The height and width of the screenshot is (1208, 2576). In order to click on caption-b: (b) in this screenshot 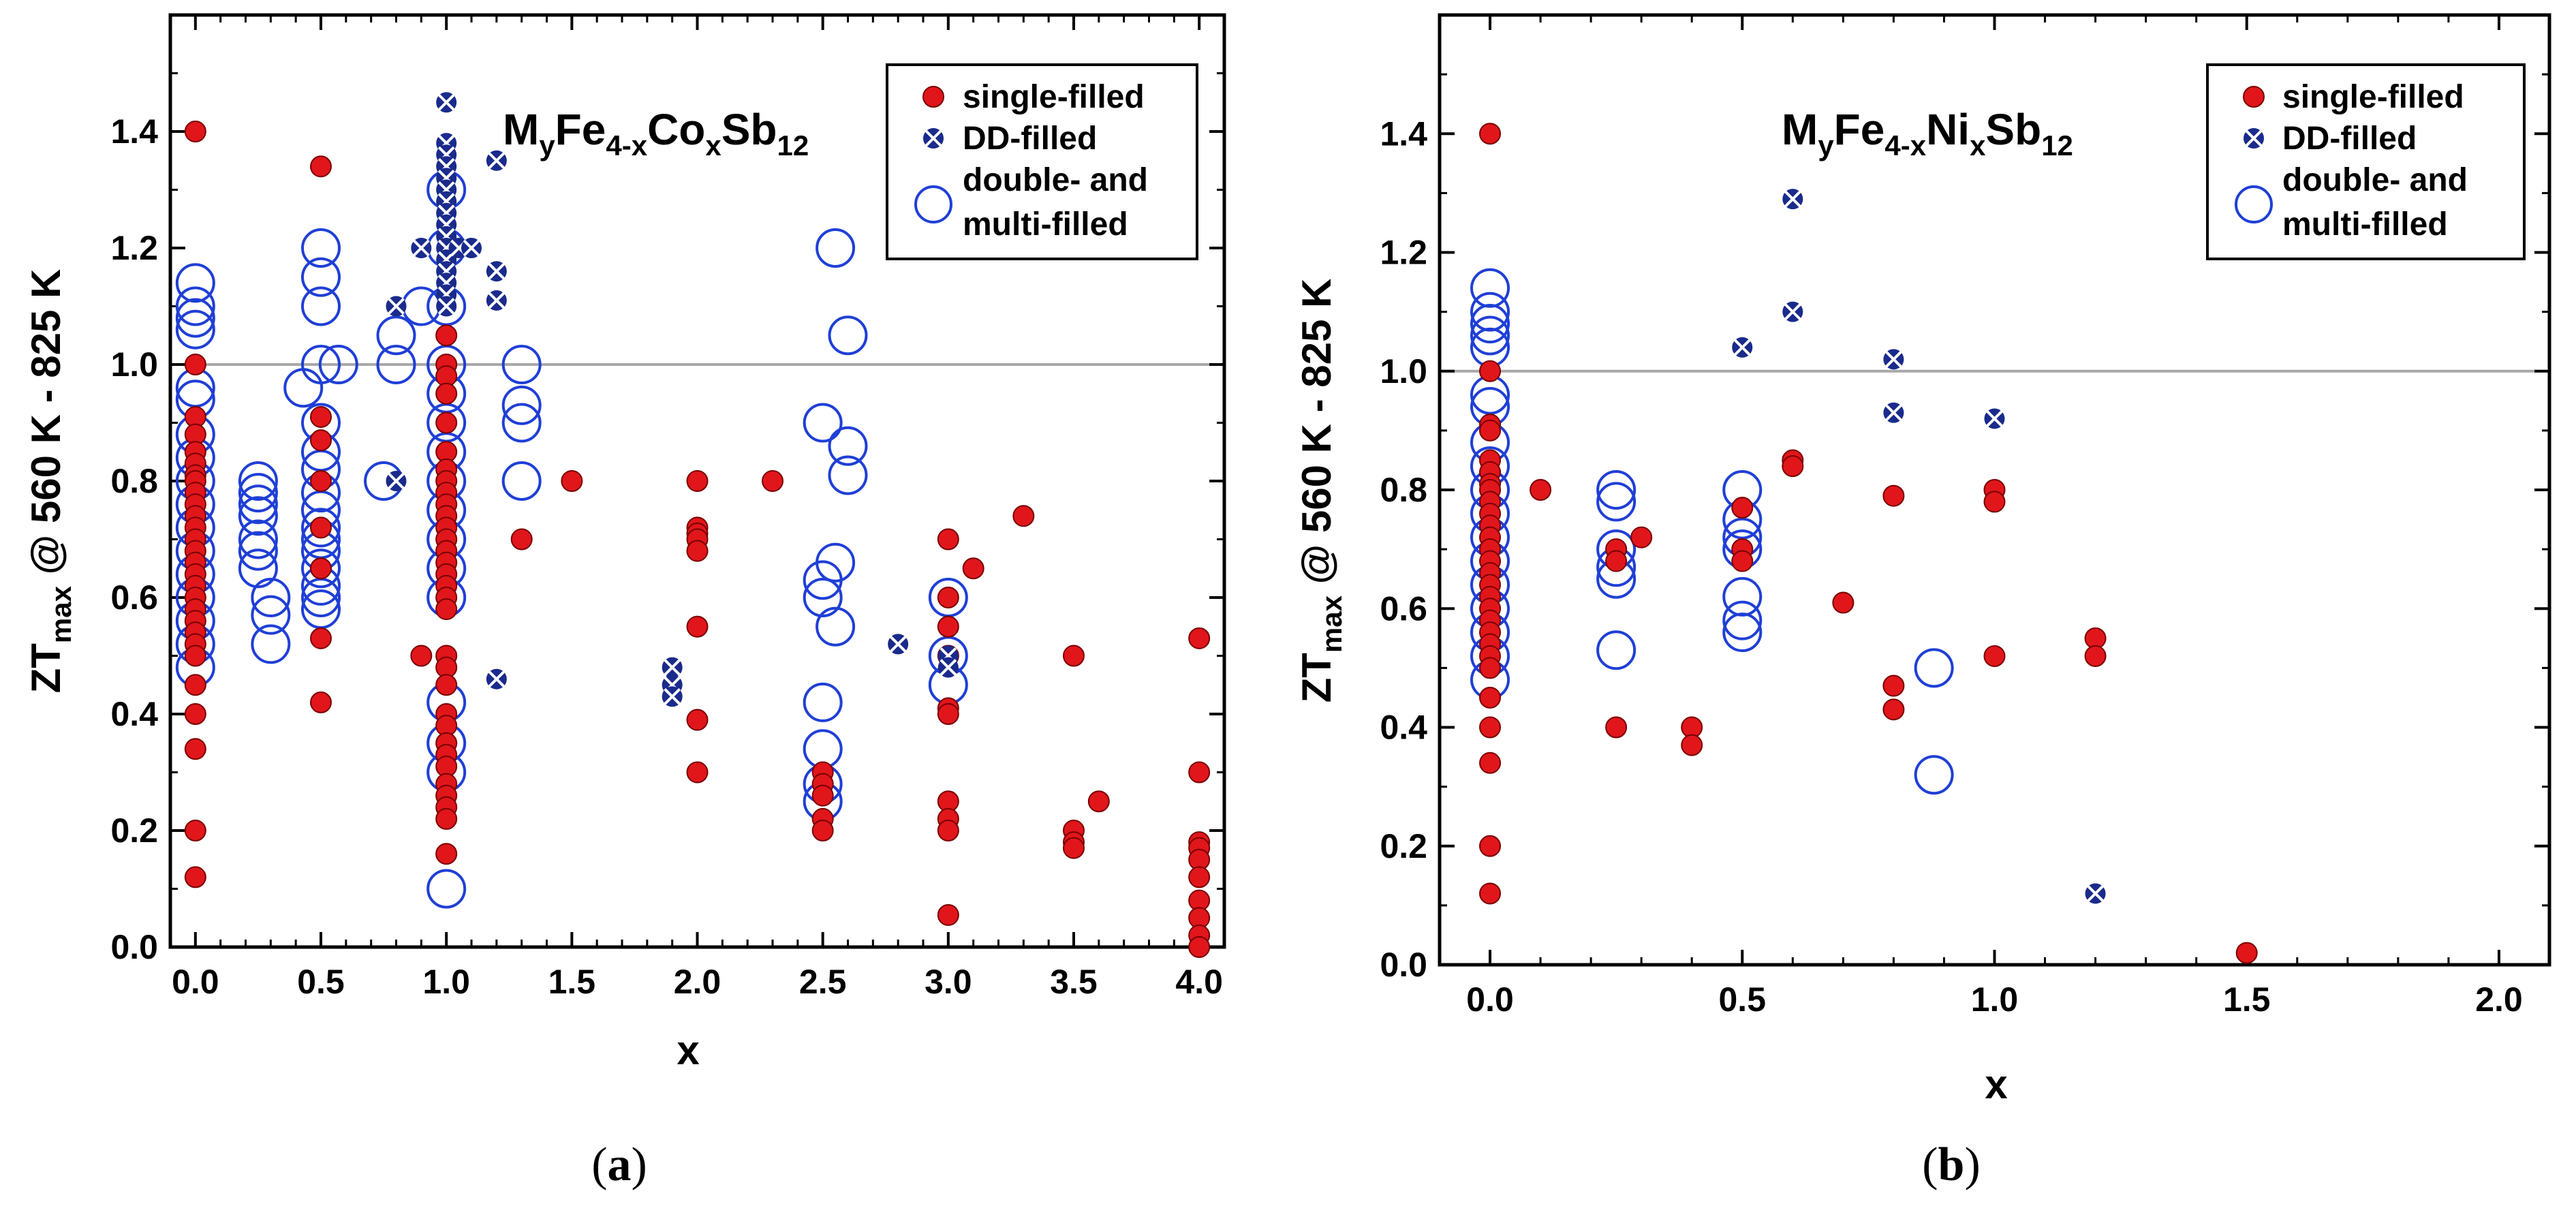, I will do `click(1951, 1165)`.